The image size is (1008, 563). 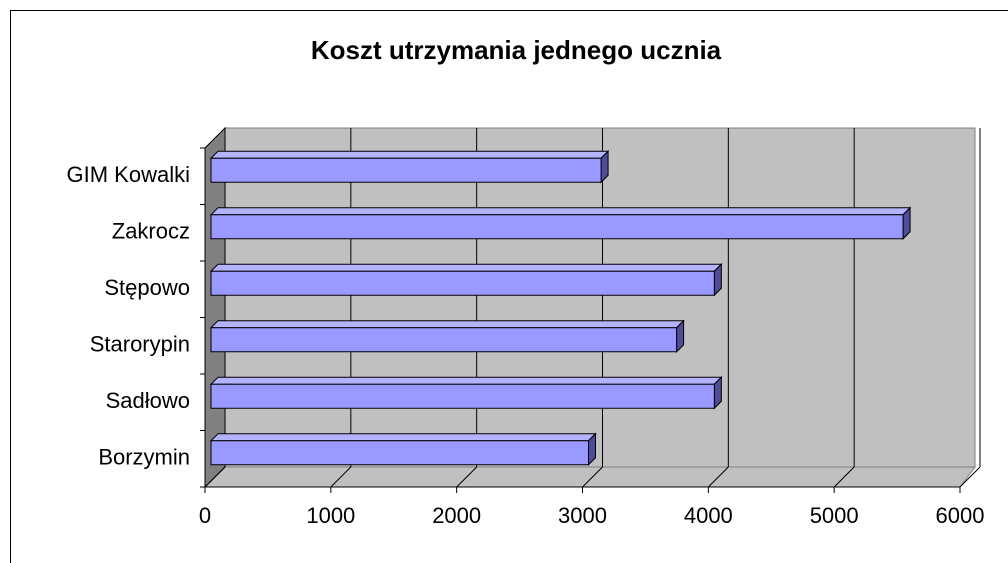 What do you see at coordinates (205, 515) in the screenshot?
I see `x-tick-label: 0` at bounding box center [205, 515].